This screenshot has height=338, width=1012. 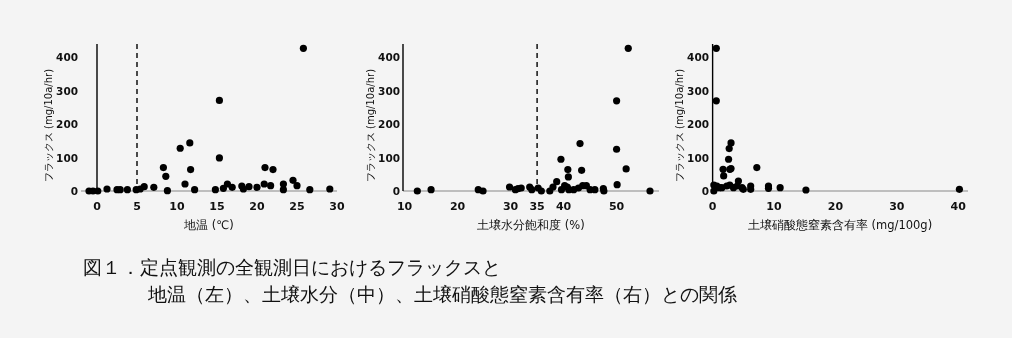 What do you see at coordinates (217, 206) in the screenshot?
I see `x-tick-label: 15` at bounding box center [217, 206].